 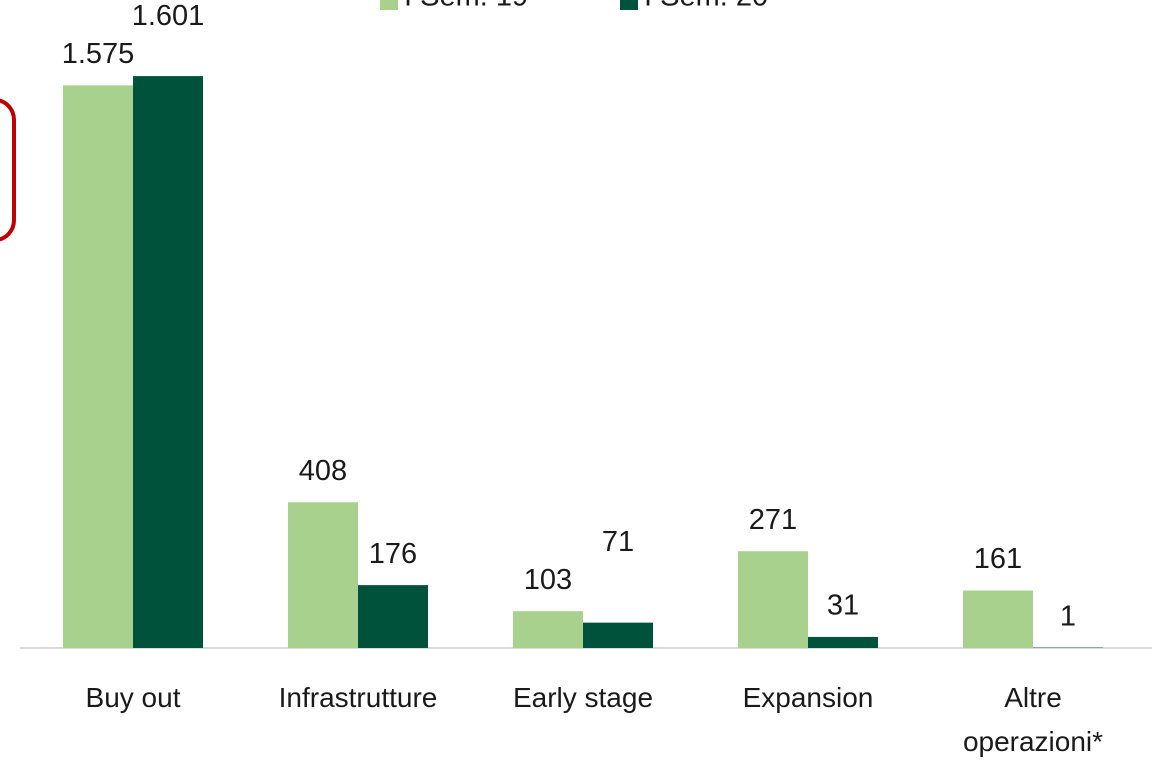 I want to click on value-label: 31, so click(x=843, y=606).